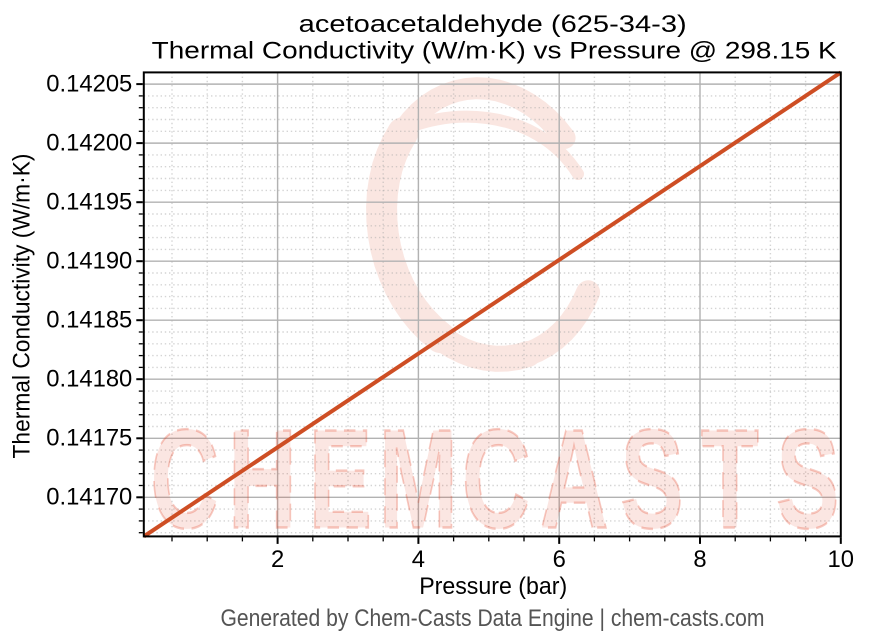  Describe the element at coordinates (89, 202) in the screenshot. I see `svg-text: 0.14195` at that location.